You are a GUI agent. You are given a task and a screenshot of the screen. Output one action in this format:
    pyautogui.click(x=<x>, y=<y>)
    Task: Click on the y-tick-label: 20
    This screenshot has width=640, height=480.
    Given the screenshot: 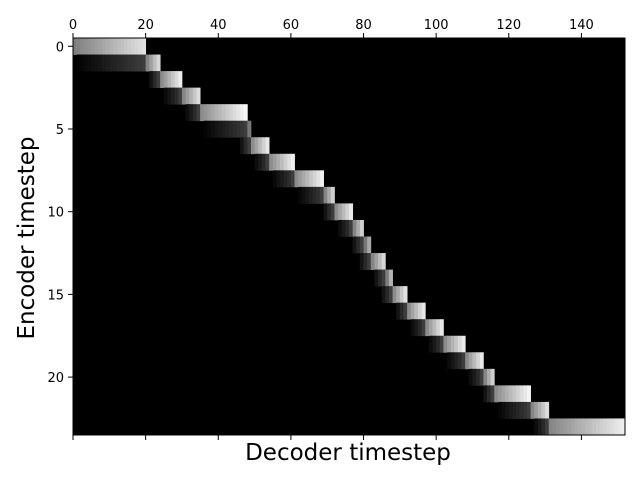 What is the action you would take?
    pyautogui.click(x=55, y=378)
    